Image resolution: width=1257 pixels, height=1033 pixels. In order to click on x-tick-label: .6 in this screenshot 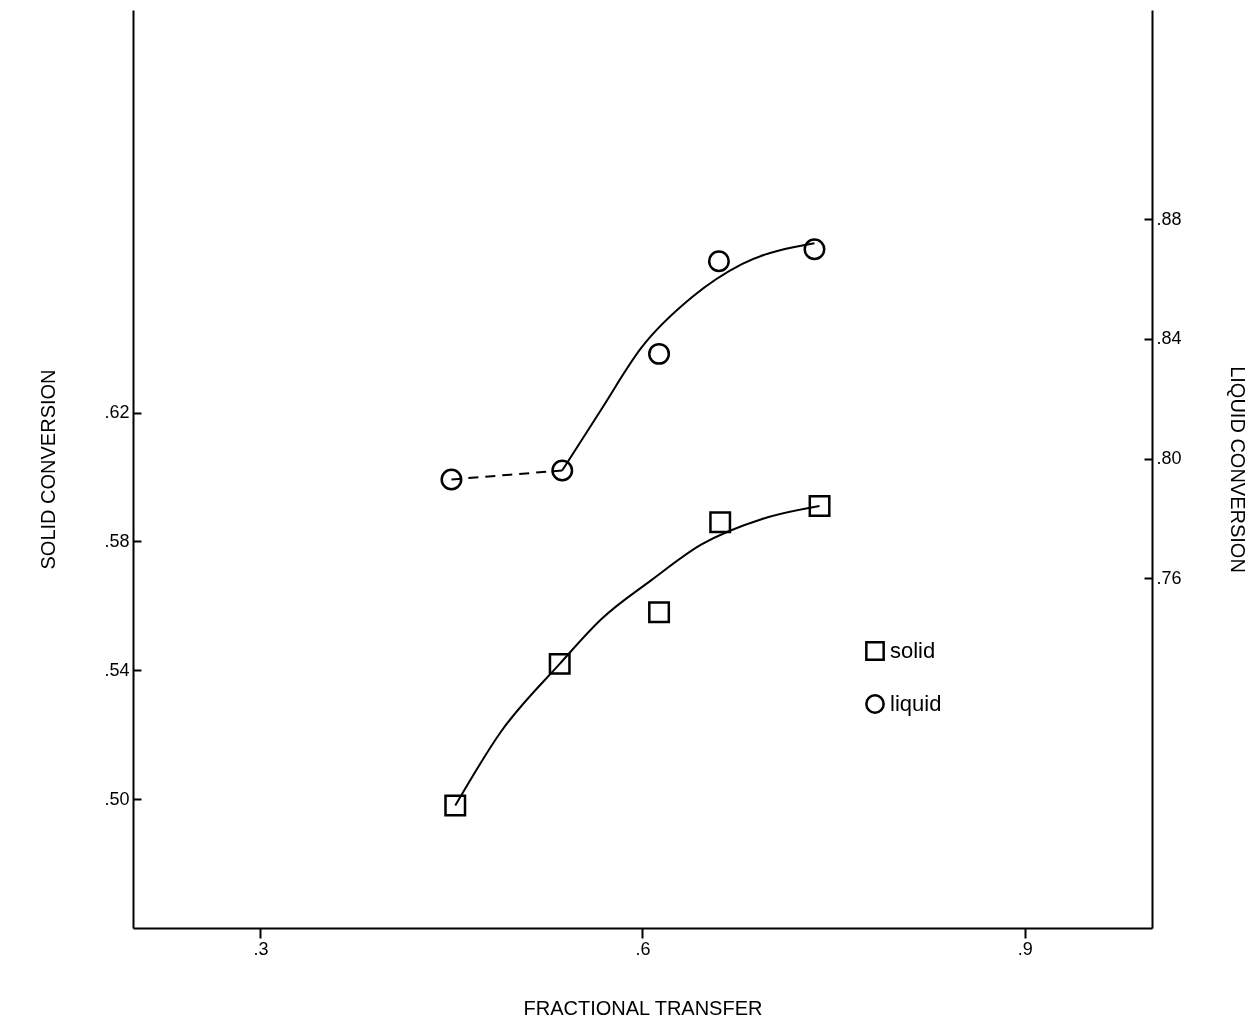, I will do `click(643, 948)`.